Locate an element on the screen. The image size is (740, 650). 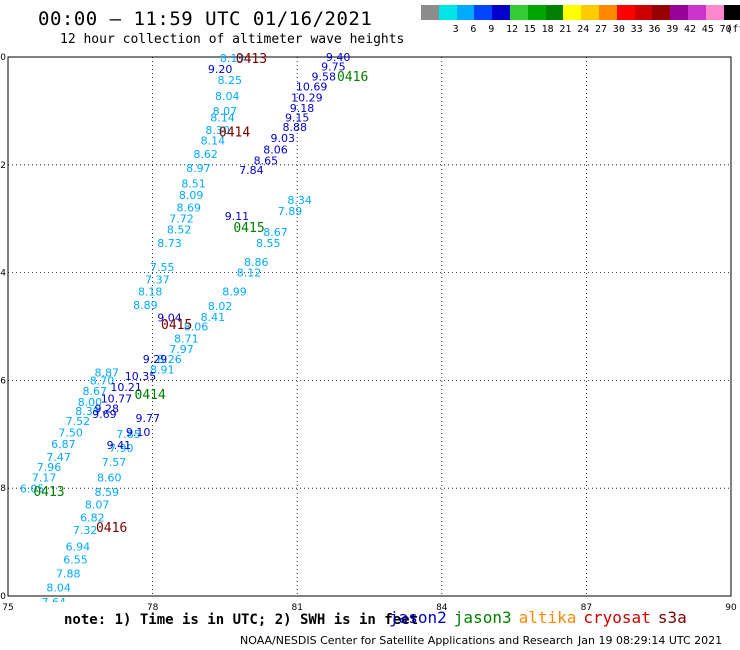
wave-height-point: 9.77 is located at coordinates (148, 418).